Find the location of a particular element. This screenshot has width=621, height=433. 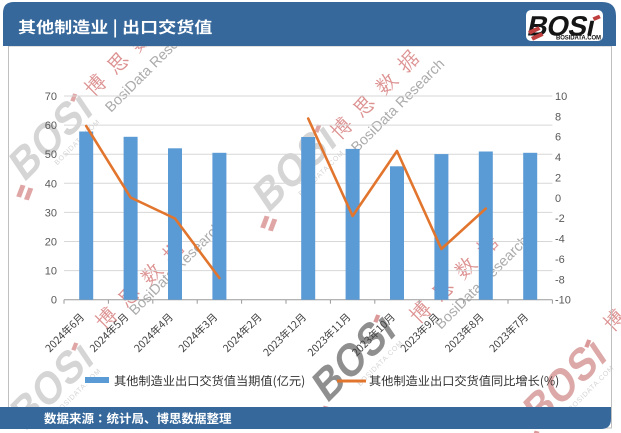

svg-text: 30 is located at coordinates (51, 213).